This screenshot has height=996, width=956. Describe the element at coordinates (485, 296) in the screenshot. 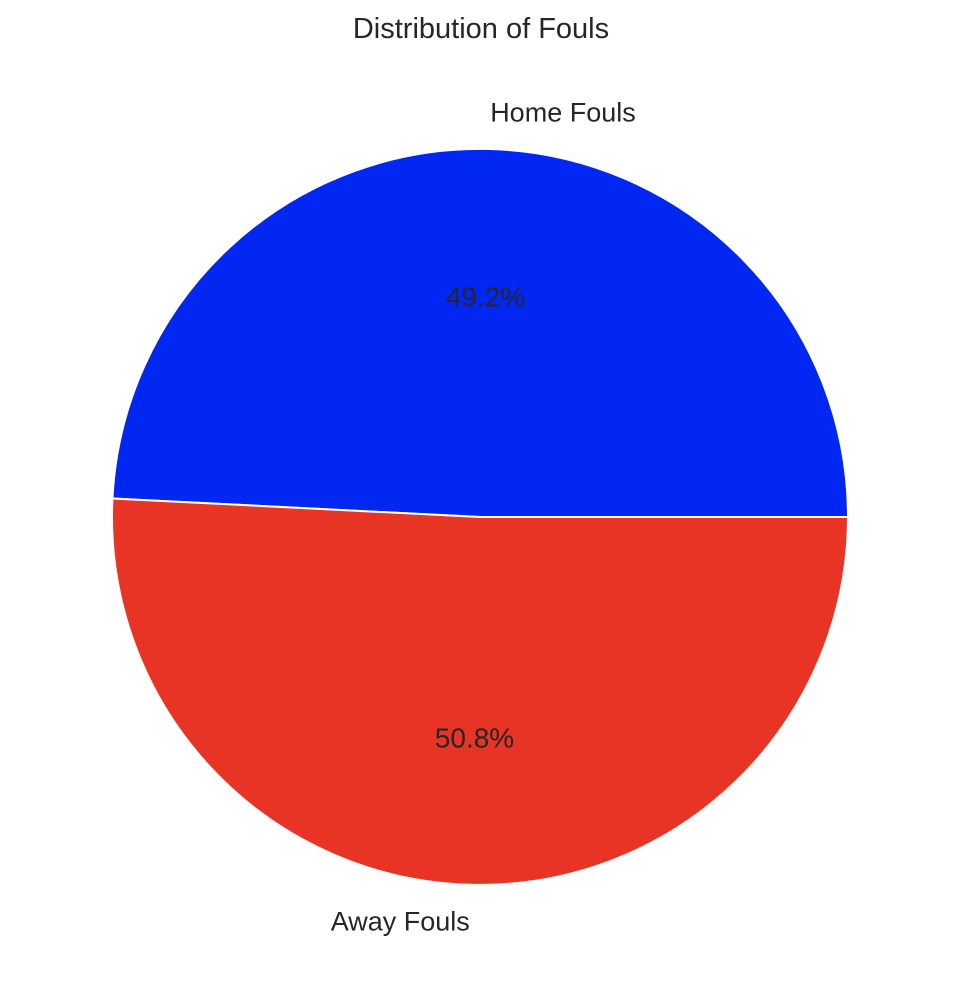

I see `percent-label-home-fouls: 49.2%` at that location.